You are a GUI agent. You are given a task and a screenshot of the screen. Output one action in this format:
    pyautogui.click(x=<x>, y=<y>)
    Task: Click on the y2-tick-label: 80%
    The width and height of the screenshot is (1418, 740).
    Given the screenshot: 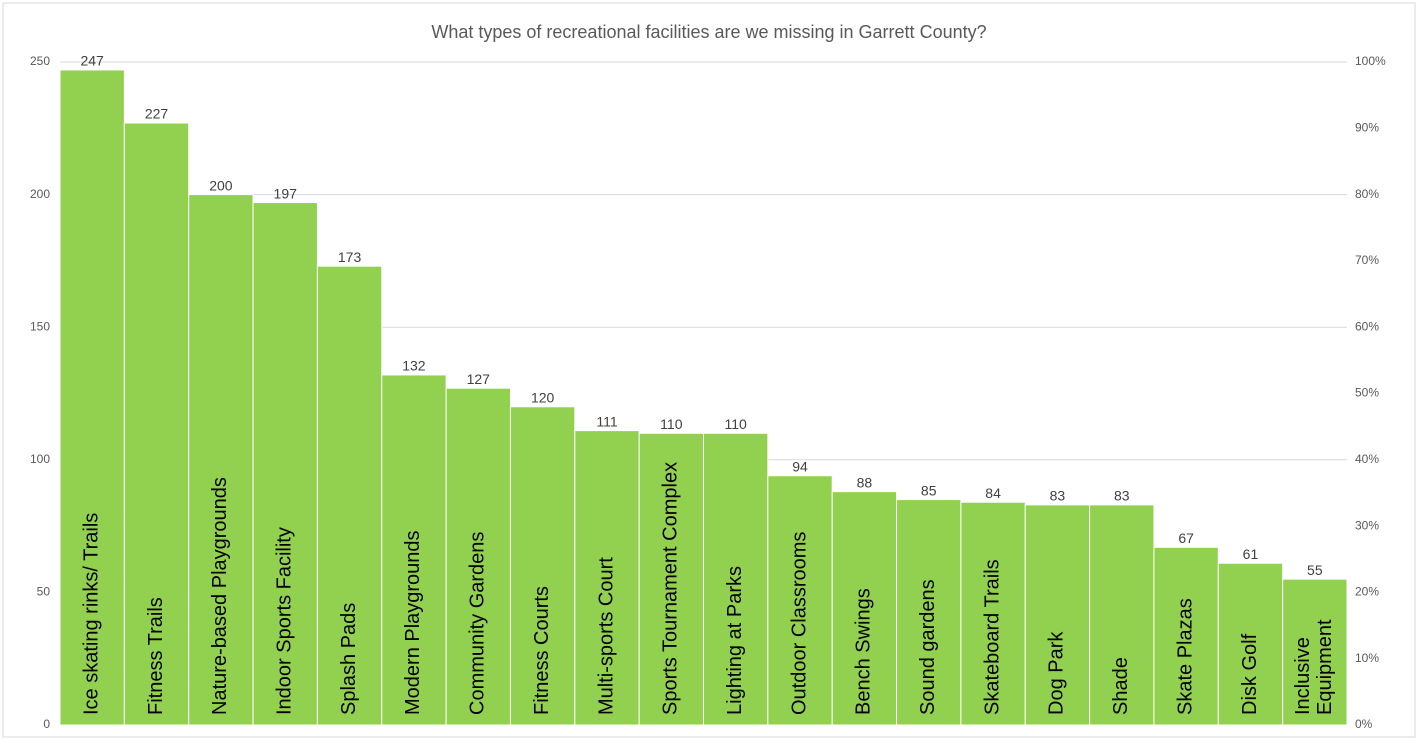 What is the action you would take?
    pyautogui.click(x=1367, y=194)
    